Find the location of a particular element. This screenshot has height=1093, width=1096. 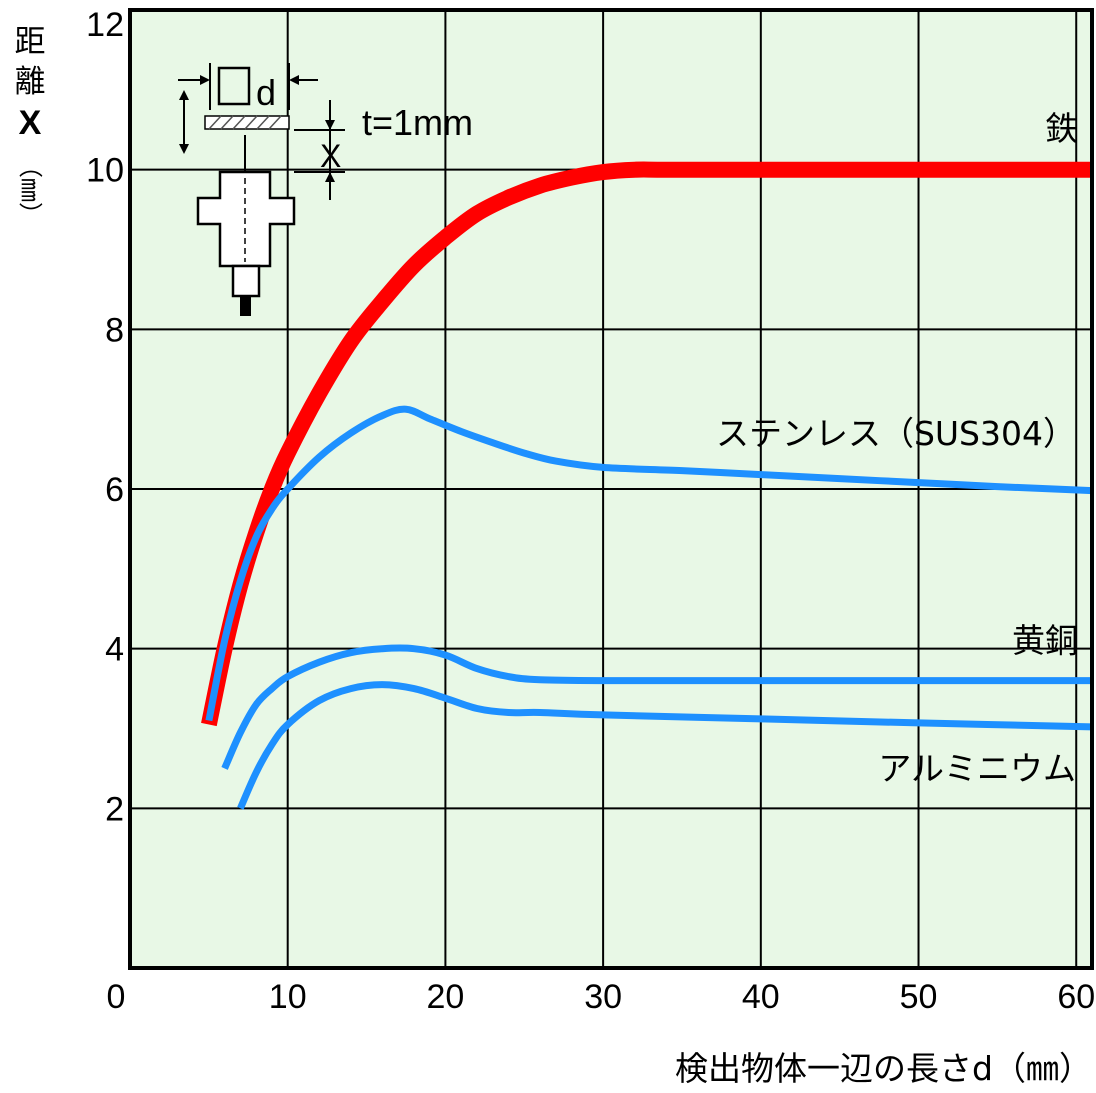

x-axis-label: 検出物体一辺の長さd（㎜） is located at coordinates (883, 1068).